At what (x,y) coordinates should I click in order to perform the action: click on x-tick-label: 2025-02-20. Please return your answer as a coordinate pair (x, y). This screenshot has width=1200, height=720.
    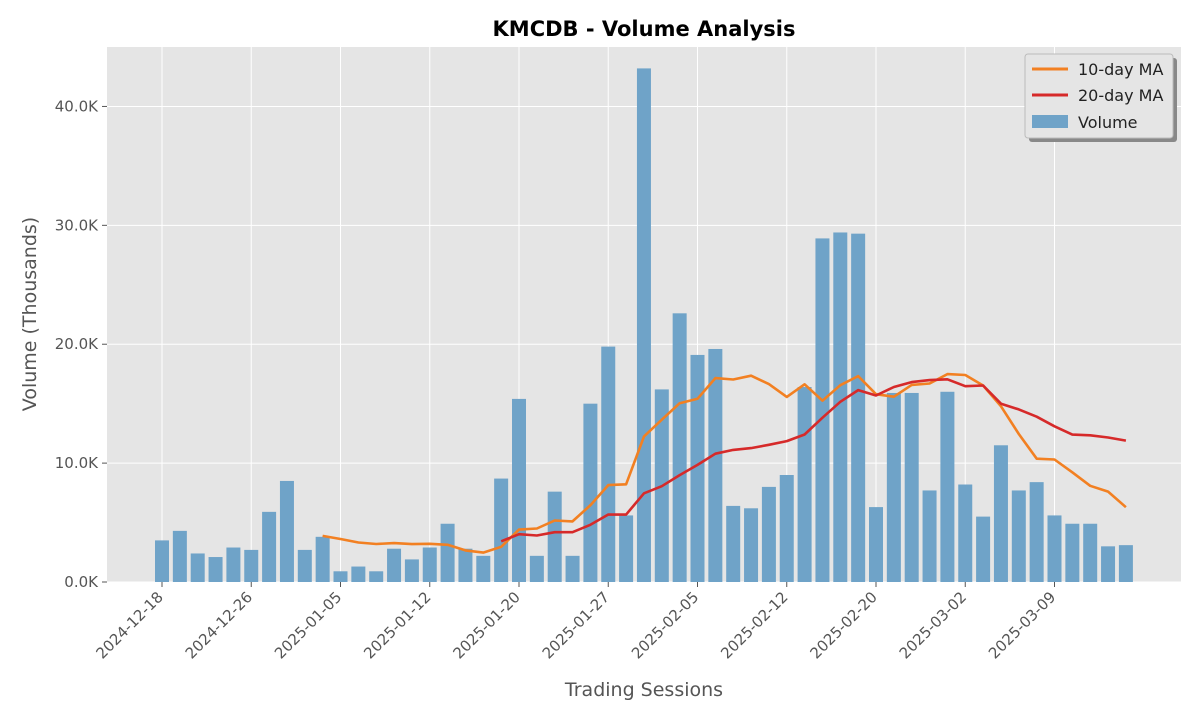
    Looking at the image, I should click on (843, 625).